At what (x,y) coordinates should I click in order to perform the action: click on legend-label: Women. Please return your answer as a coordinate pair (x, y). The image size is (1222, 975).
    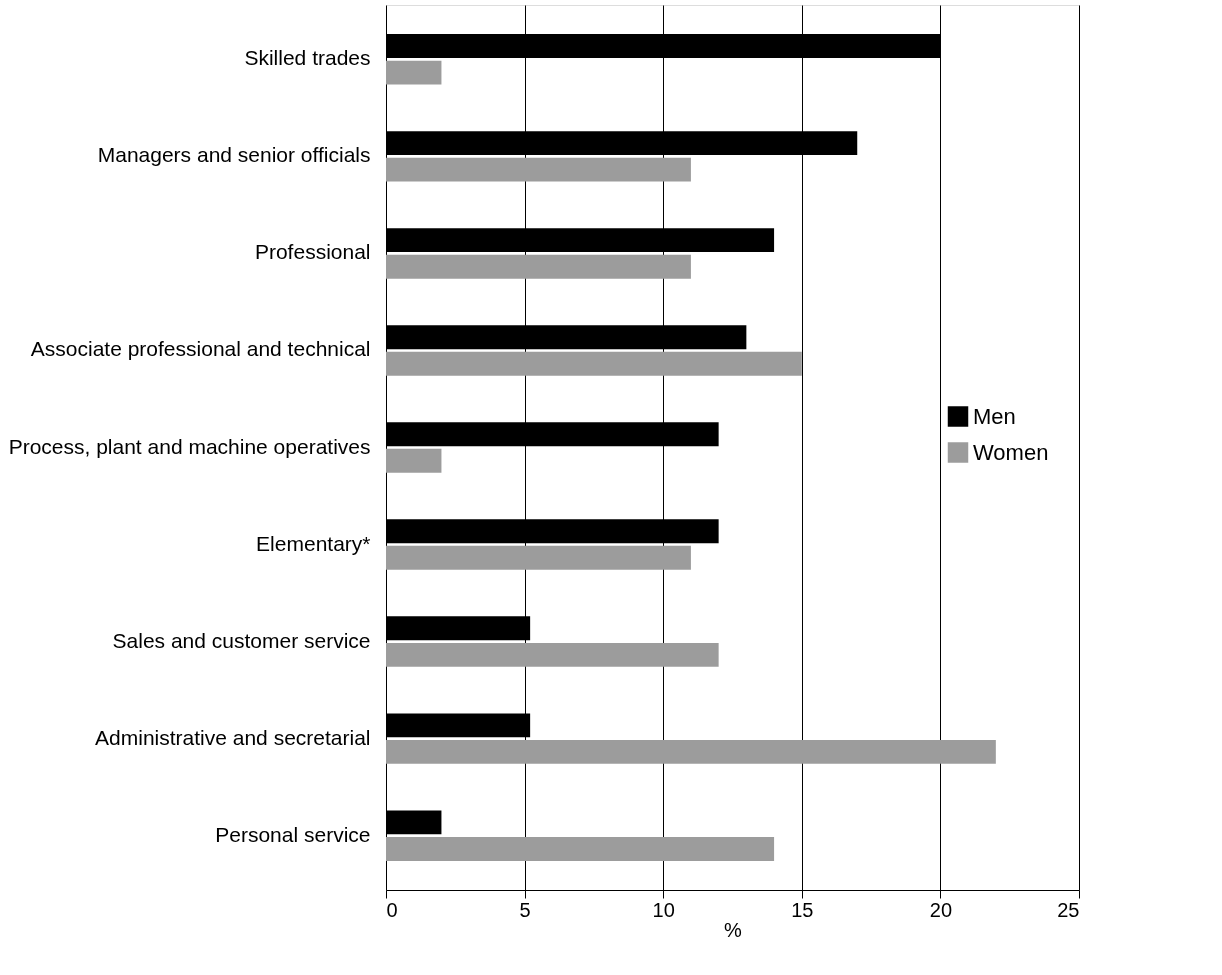
    Looking at the image, I should click on (1011, 452).